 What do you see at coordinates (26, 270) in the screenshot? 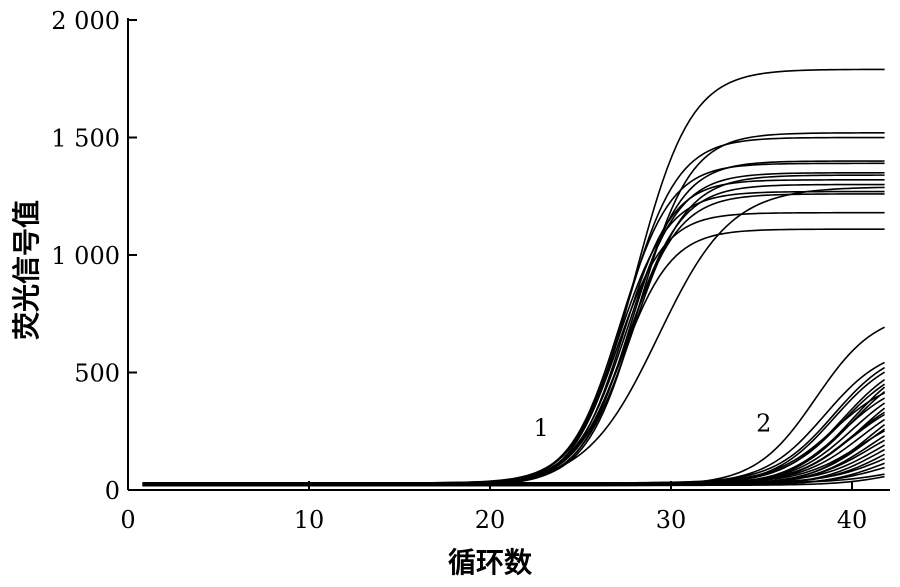
I see `y-axis-title: 荧光信号值` at bounding box center [26, 270].